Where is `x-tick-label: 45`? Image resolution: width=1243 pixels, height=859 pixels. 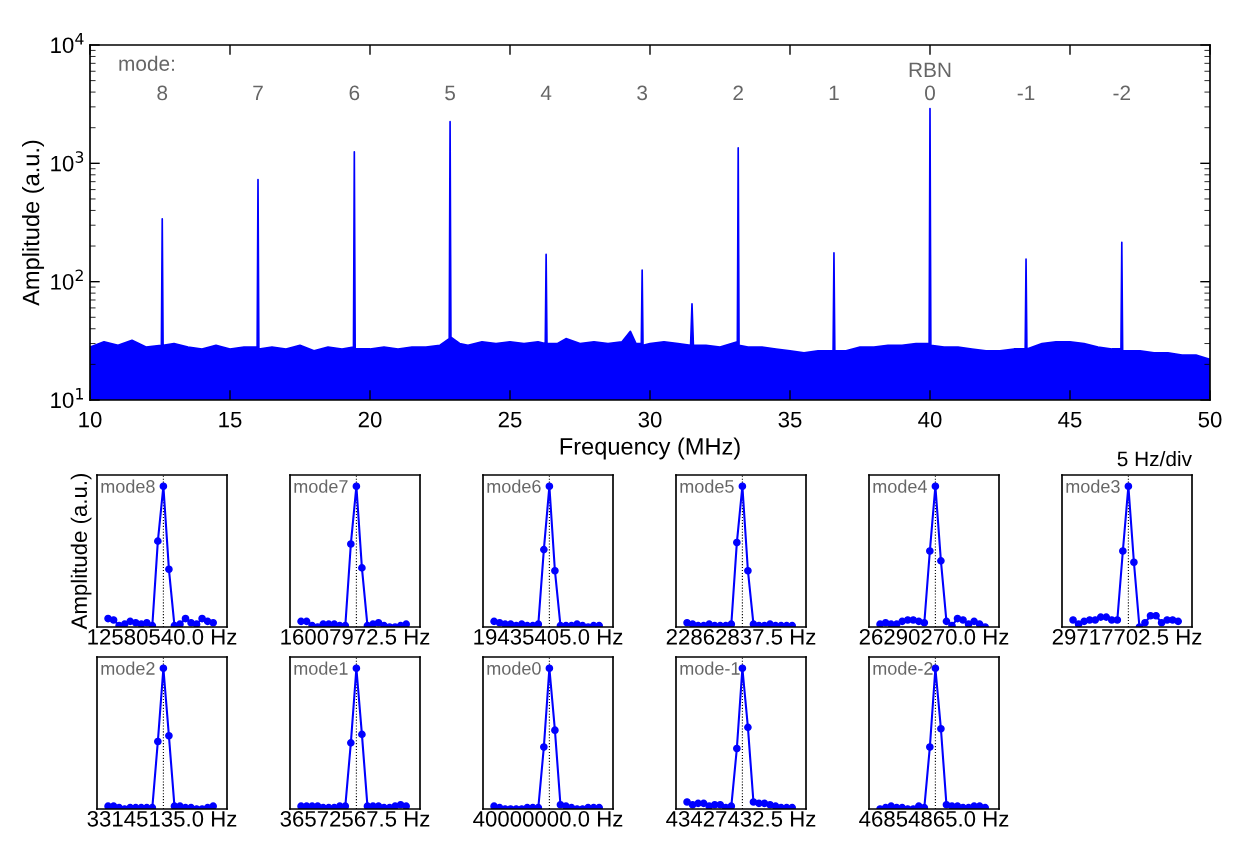 x-tick-label: 45 is located at coordinates (1070, 419).